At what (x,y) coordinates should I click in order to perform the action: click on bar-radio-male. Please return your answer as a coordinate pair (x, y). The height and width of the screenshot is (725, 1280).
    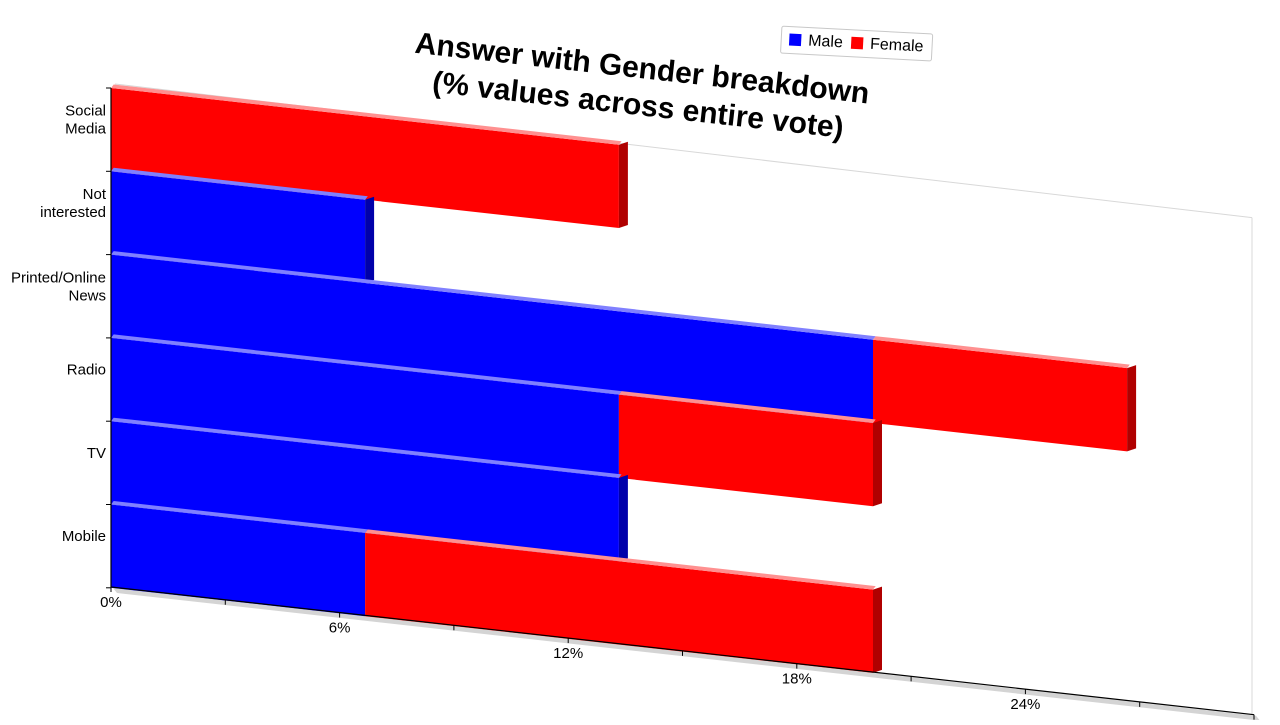
    Looking at the image, I should click on (365, 407).